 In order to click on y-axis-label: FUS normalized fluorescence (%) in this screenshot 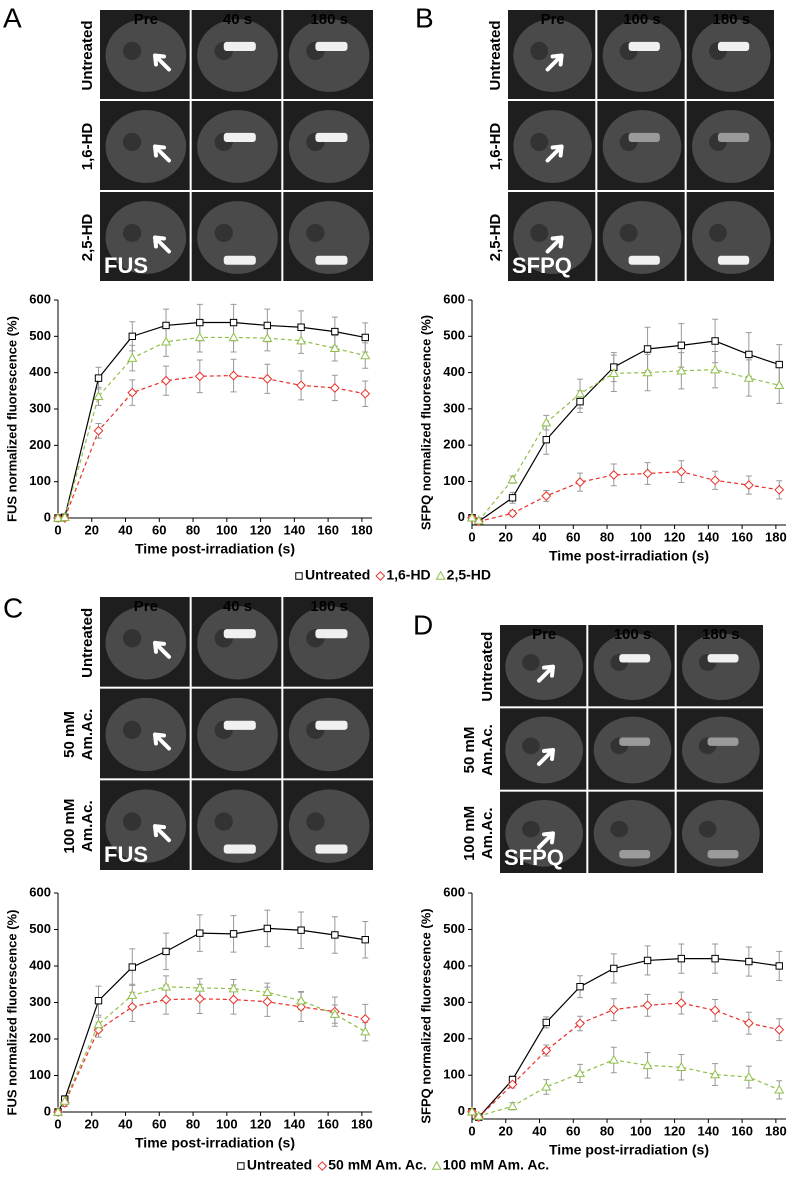, I will do `click(11, 1013)`.